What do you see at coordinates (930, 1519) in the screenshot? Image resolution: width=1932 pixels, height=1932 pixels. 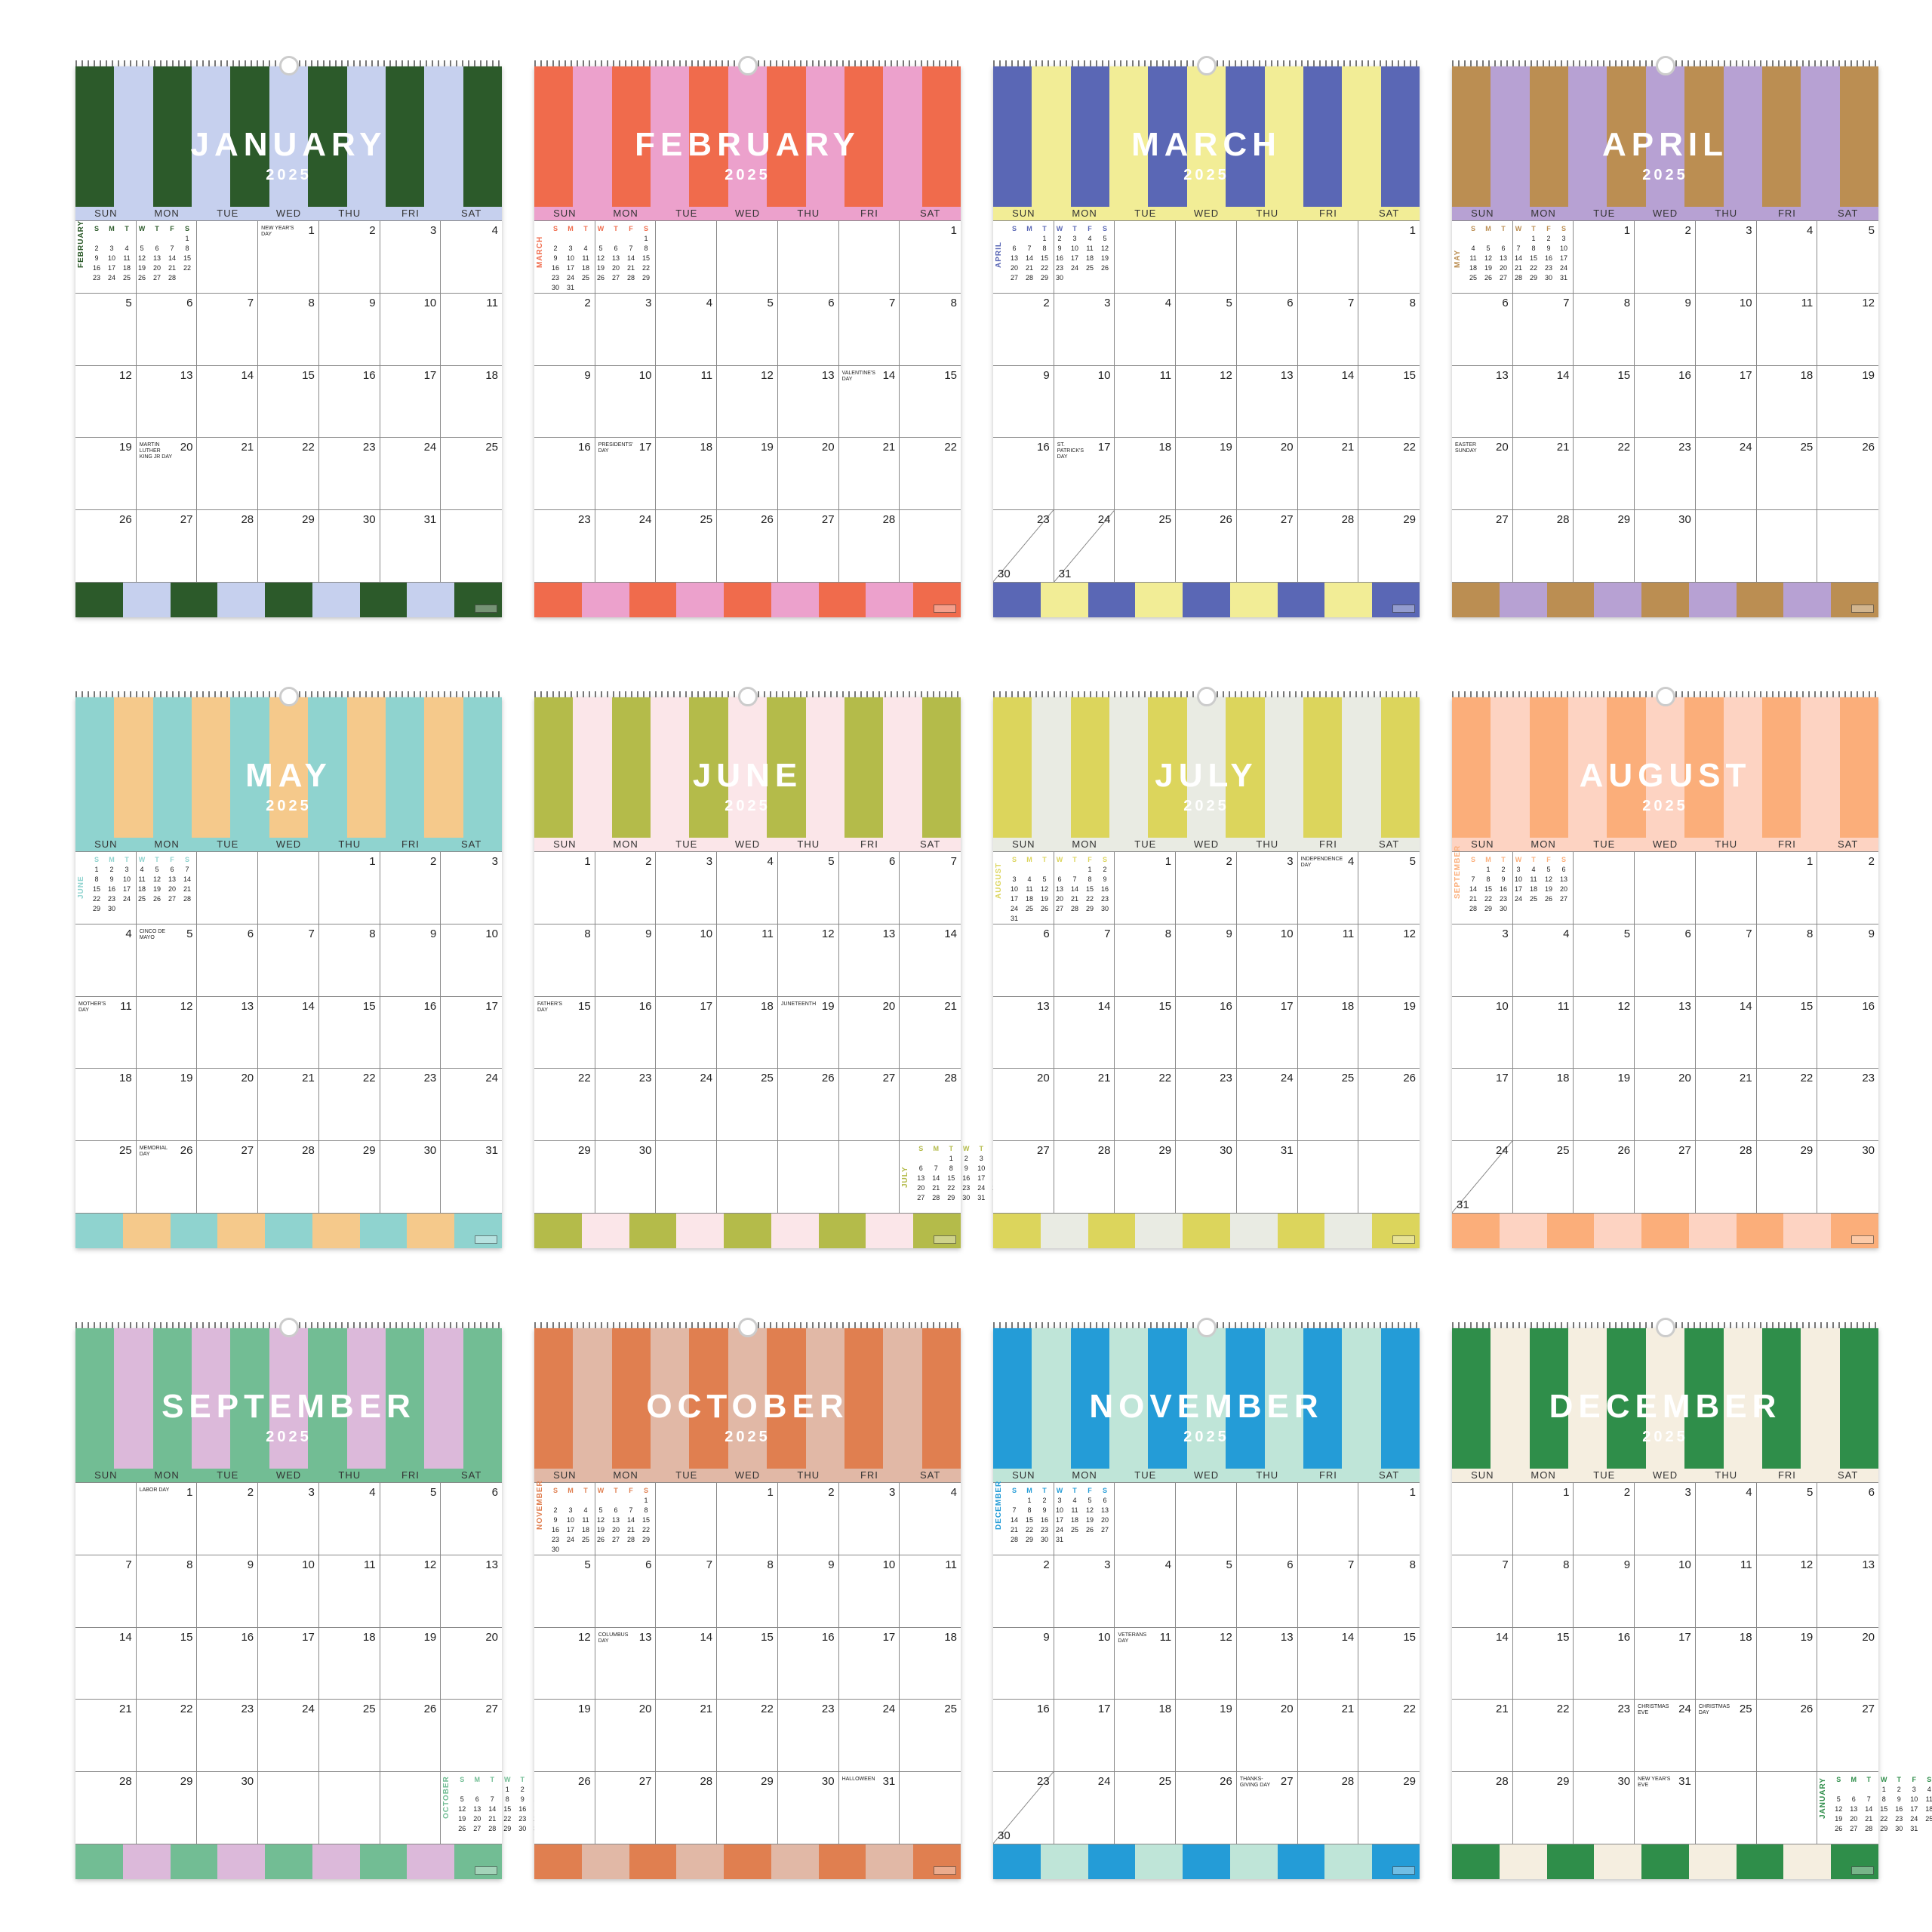 I see `day-cell: 4` at bounding box center [930, 1519].